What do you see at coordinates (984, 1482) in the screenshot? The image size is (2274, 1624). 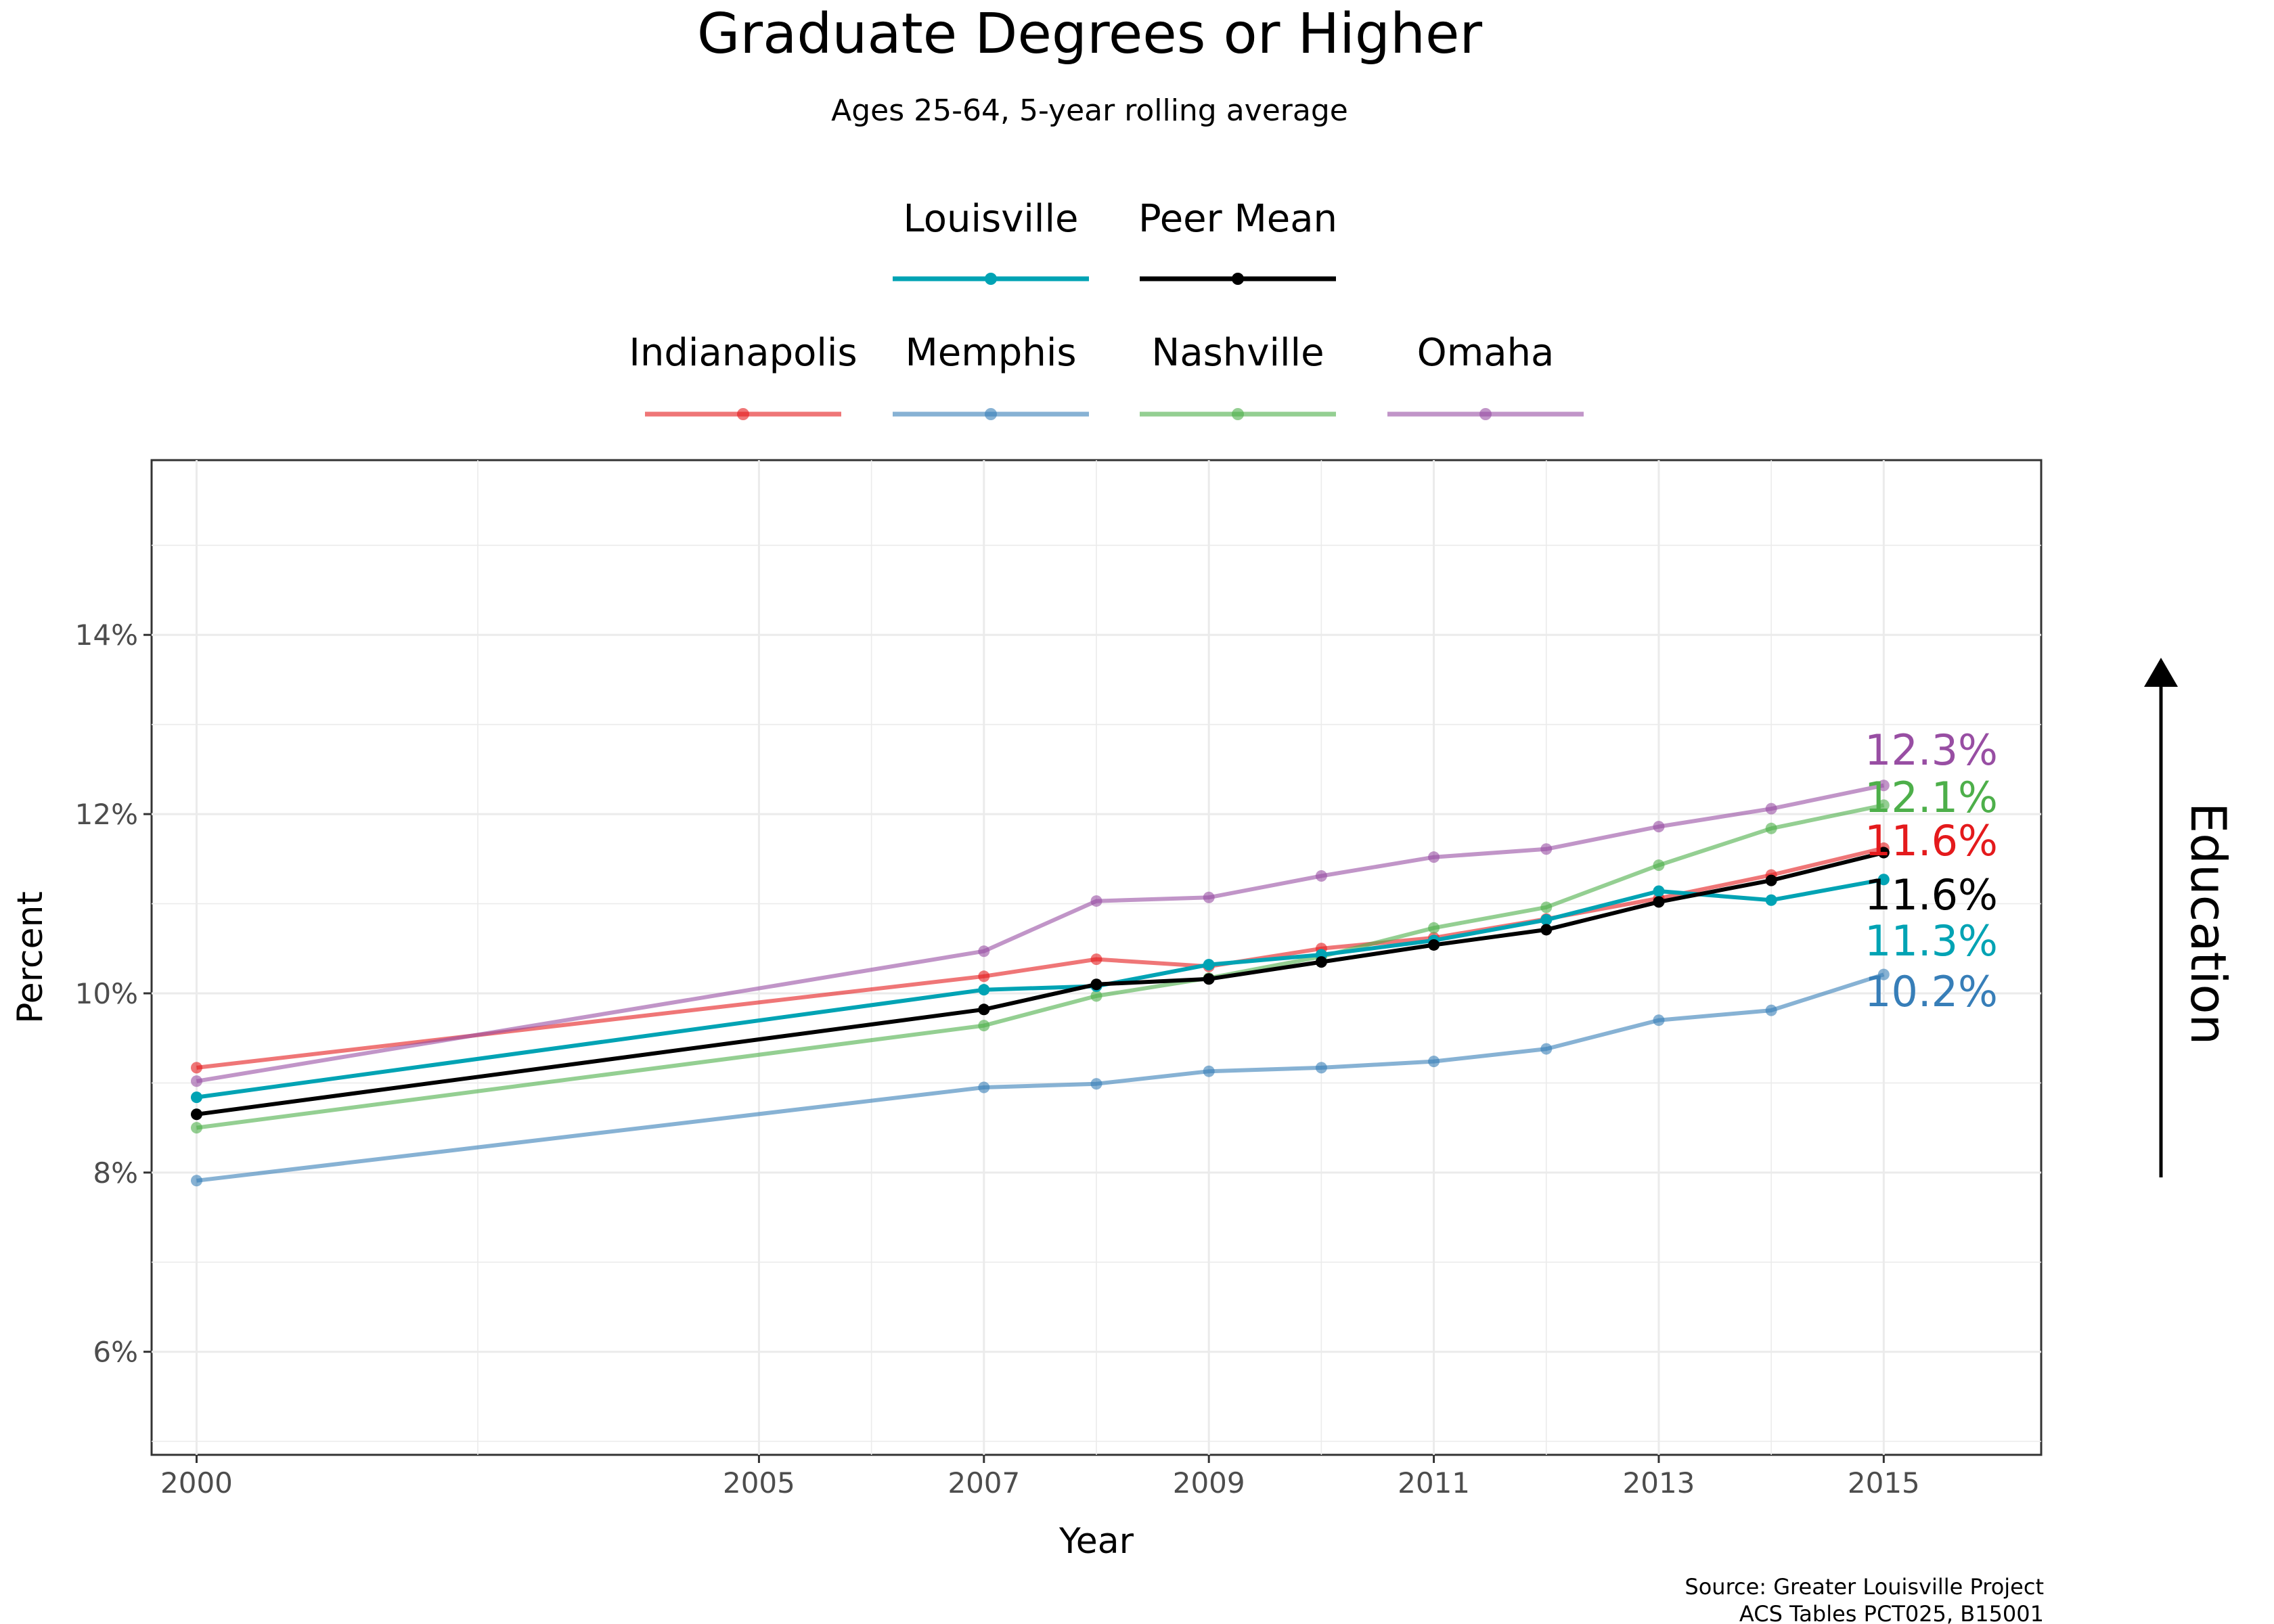 I see `x-tick-label: 2007` at bounding box center [984, 1482].